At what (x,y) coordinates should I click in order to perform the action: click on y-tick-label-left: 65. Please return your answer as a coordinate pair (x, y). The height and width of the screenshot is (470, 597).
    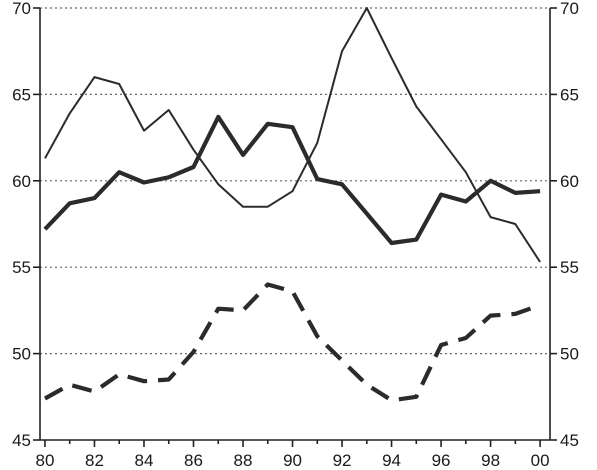
    Looking at the image, I should click on (21, 94).